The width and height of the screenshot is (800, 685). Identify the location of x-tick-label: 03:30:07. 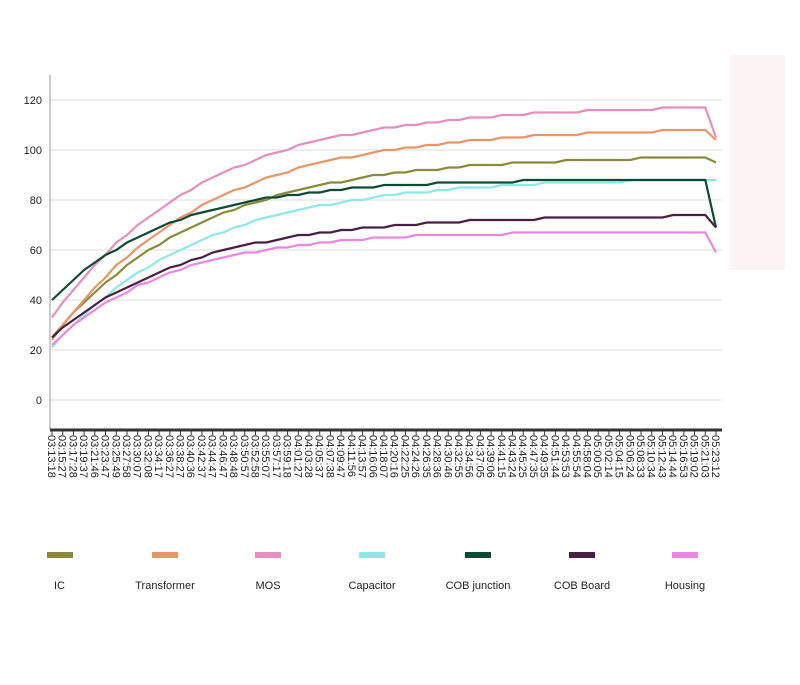
(137, 456).